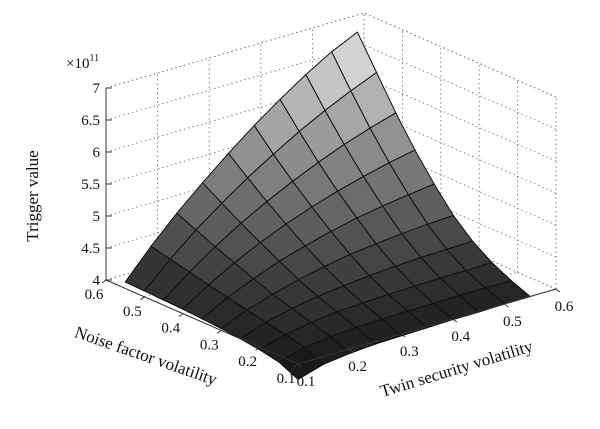 The width and height of the screenshot is (600, 429). I want to click on x-tick-label: 0.4, so click(460, 337).